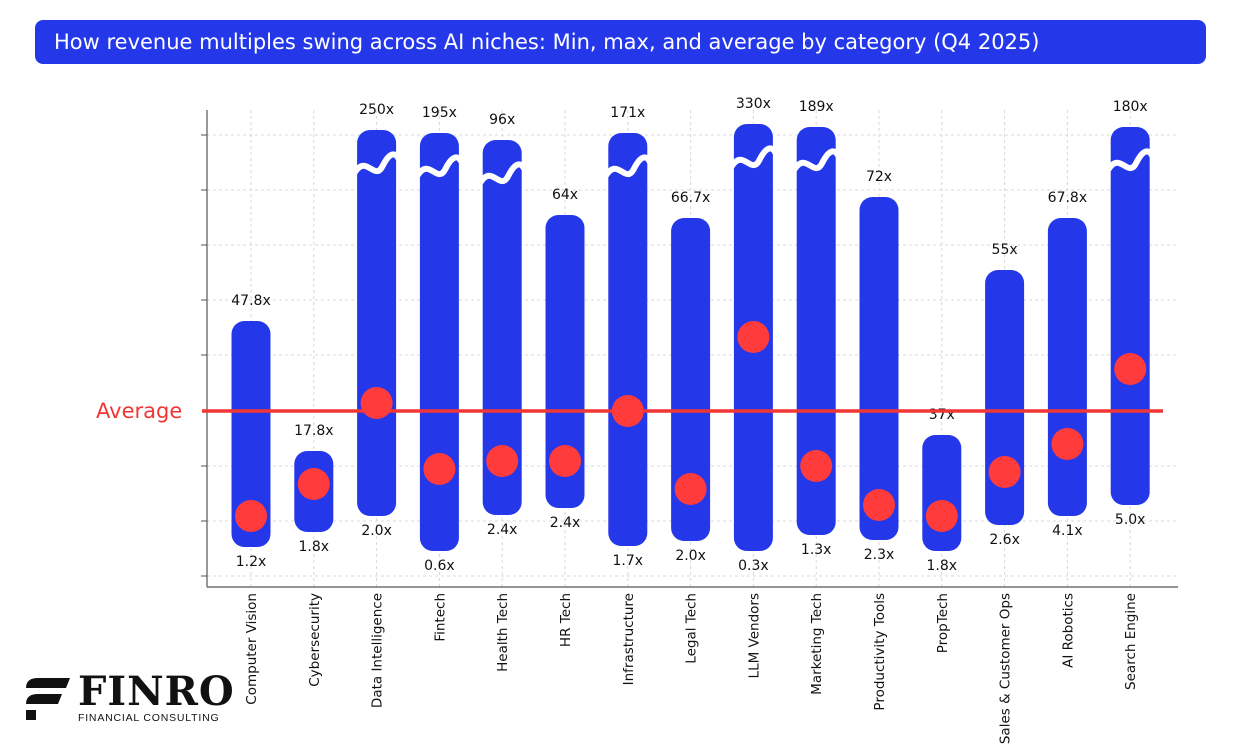 The image size is (1250, 750). What do you see at coordinates (754, 635) in the screenshot?
I see `category-tick-label: LLM Vendors` at bounding box center [754, 635].